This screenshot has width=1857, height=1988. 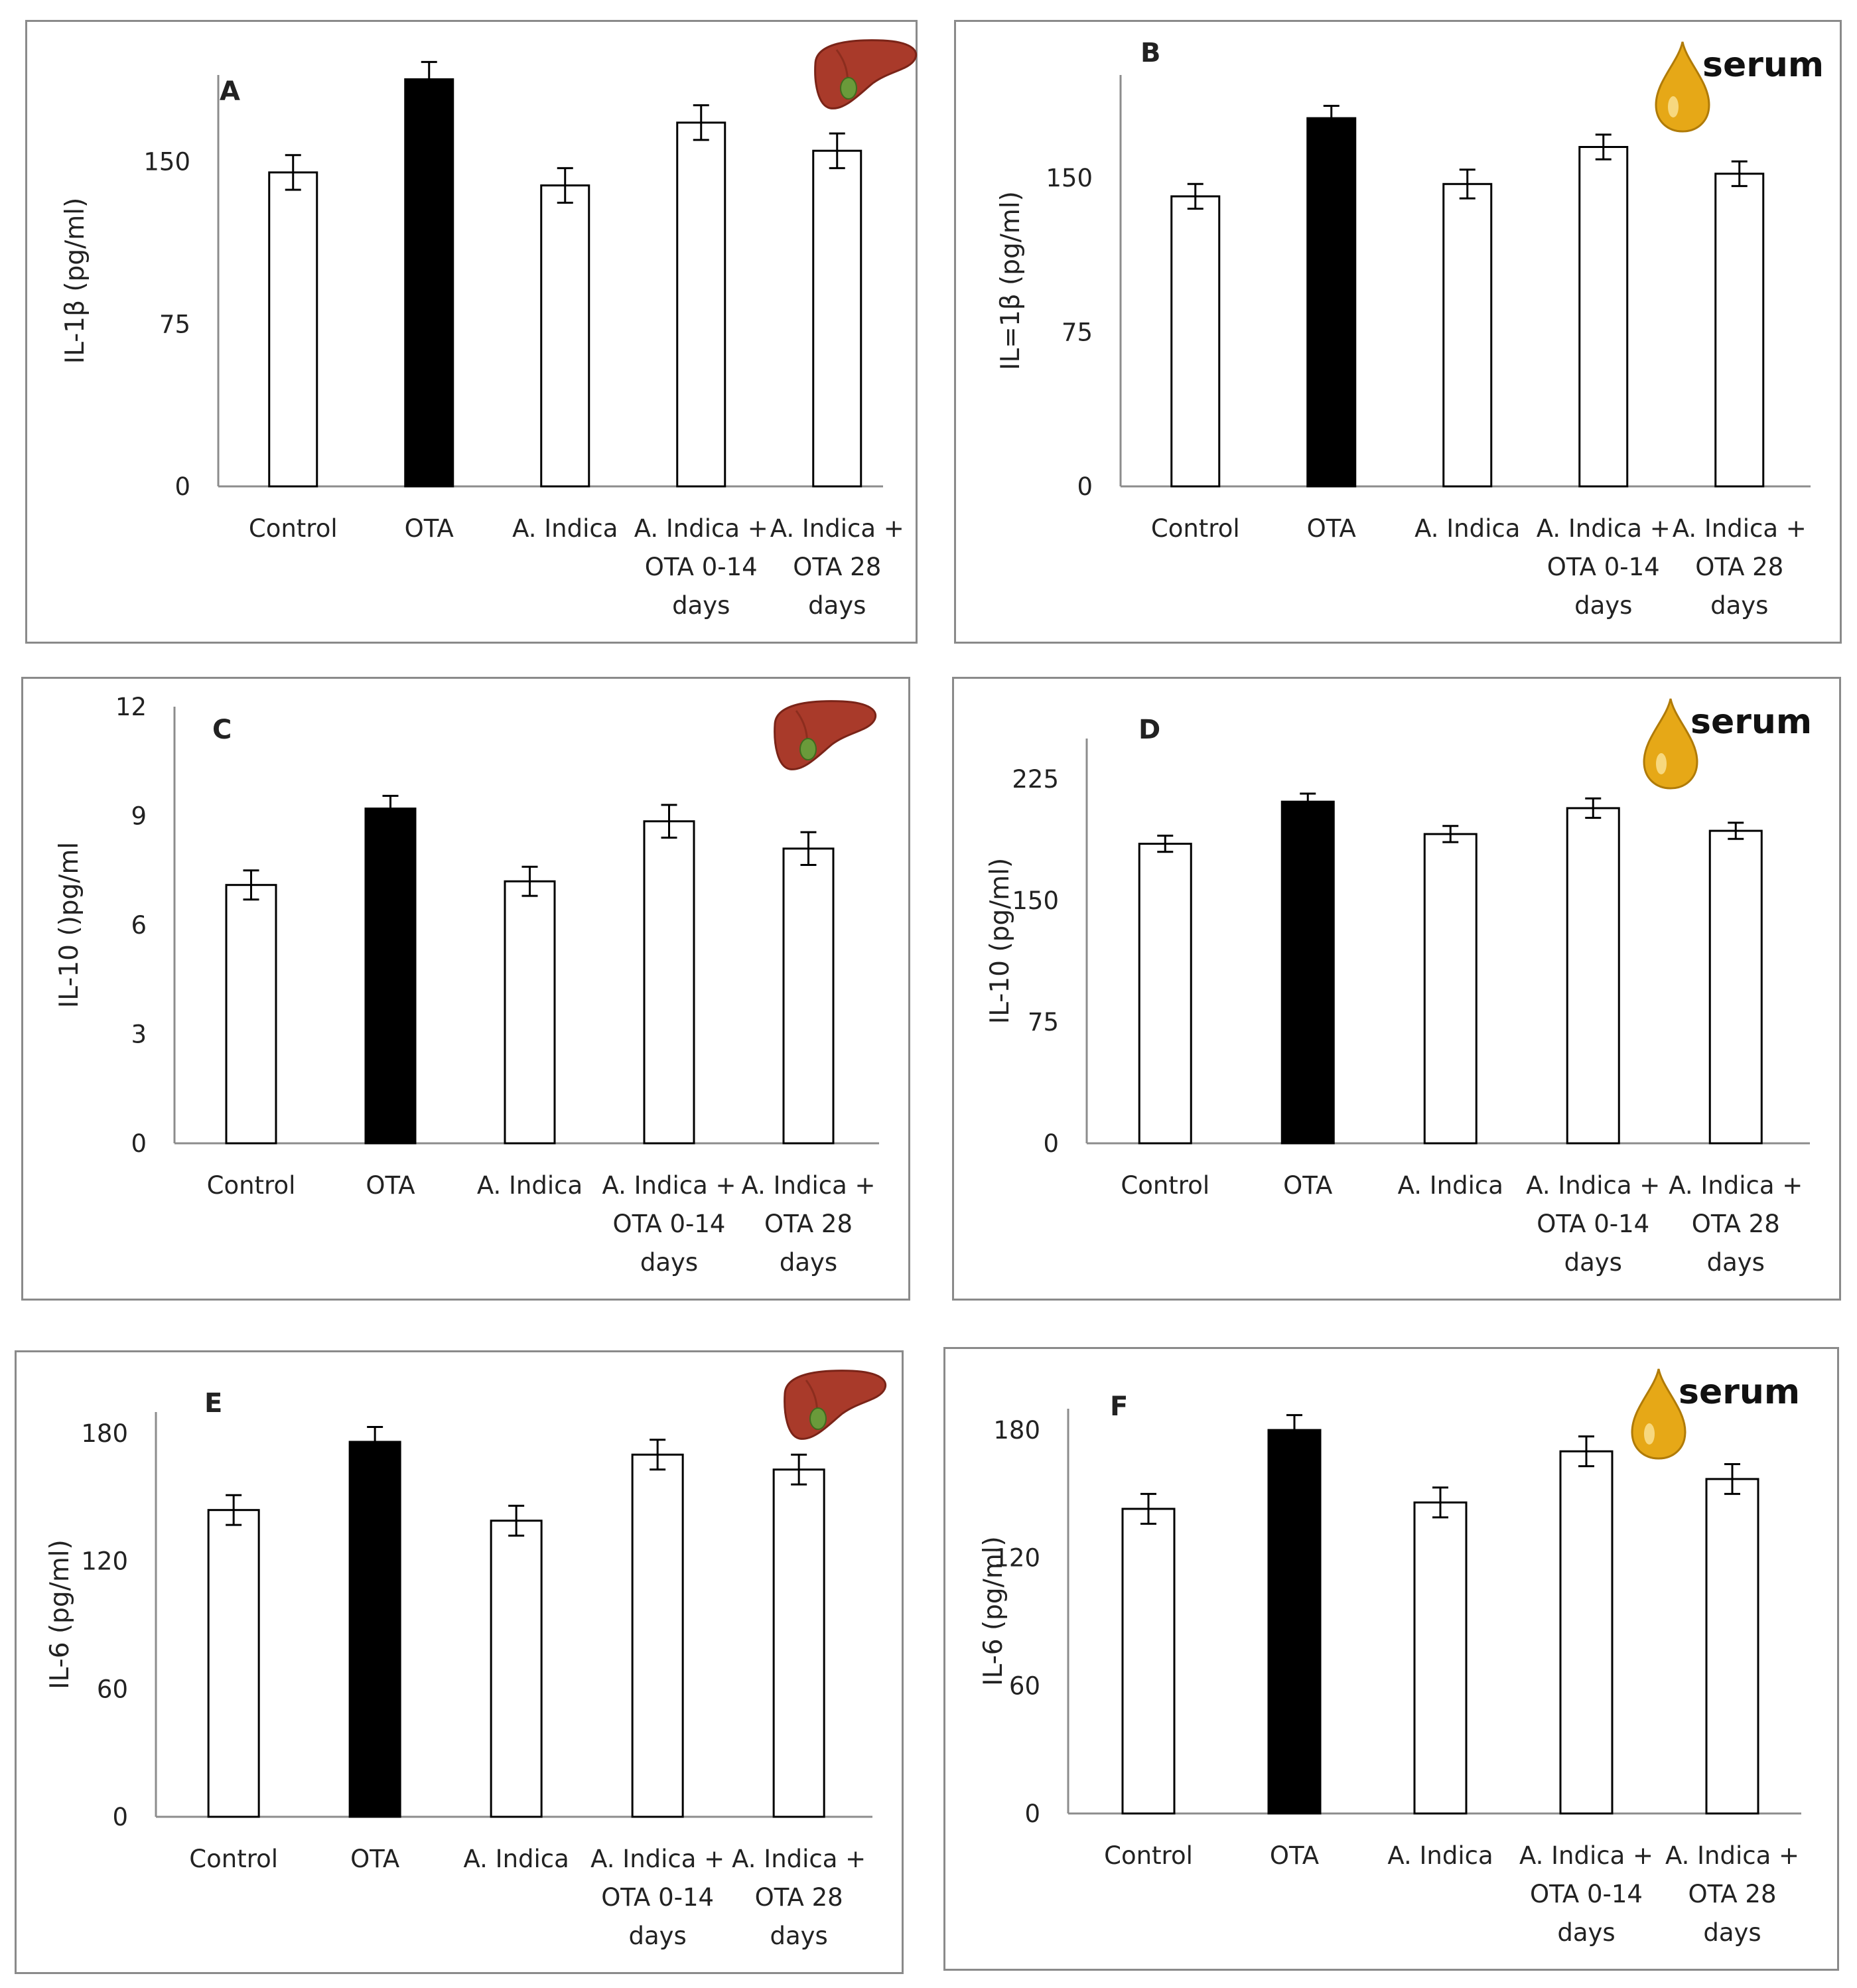 What do you see at coordinates (222, 730) in the screenshot?
I see `panel-label: C` at bounding box center [222, 730].